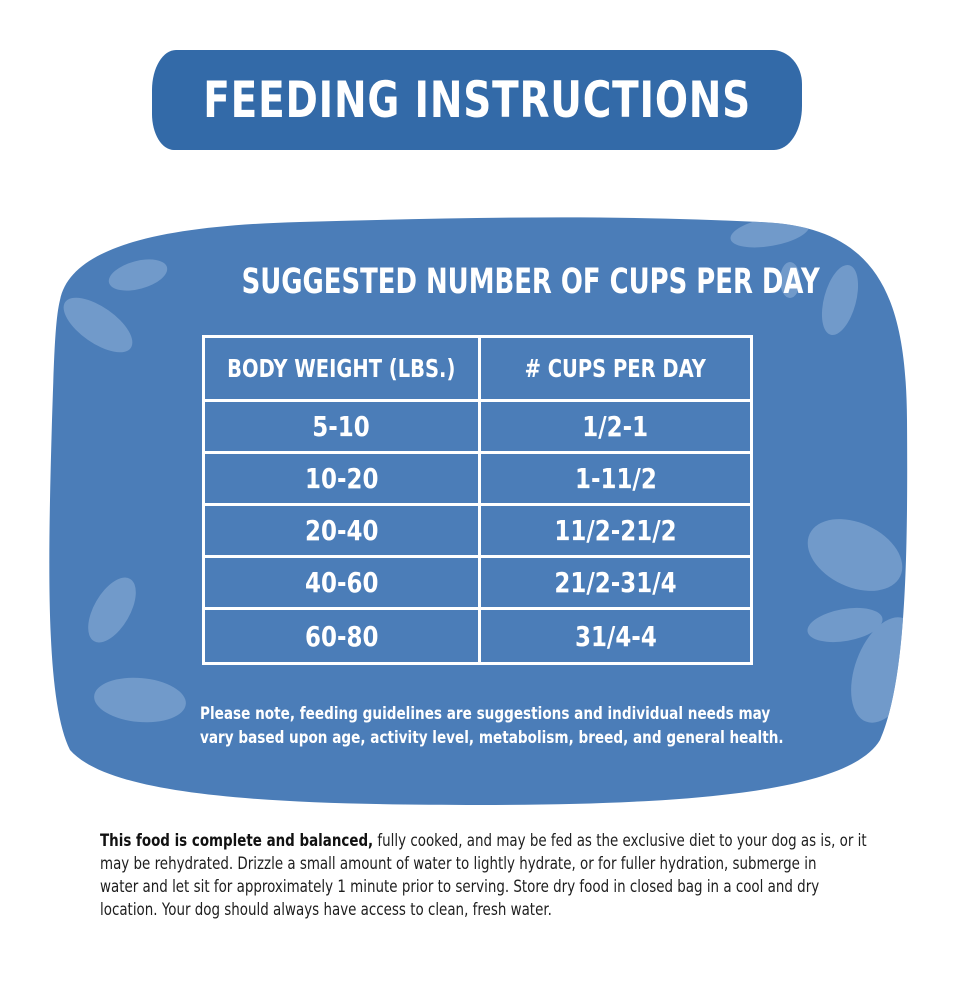 Image resolution: width=959 pixels, height=995 pixels. Describe the element at coordinates (237, 841) in the screenshot. I see `footer-bold-lead: This food is complete and balanced,` at that location.